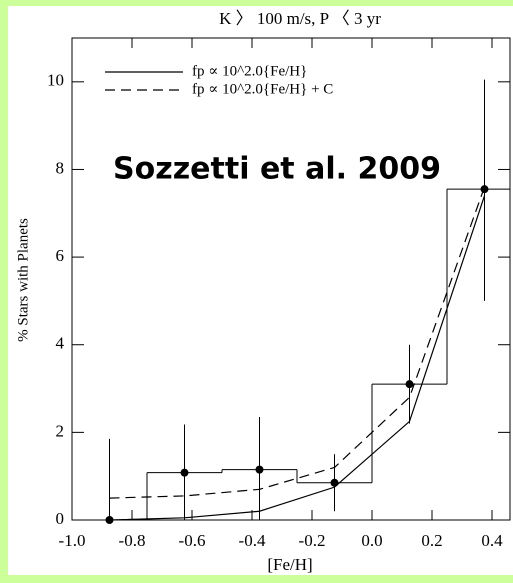 The height and width of the screenshot is (583, 513). What do you see at coordinates (492, 540) in the screenshot?
I see `x-tick-label: 0.4` at bounding box center [492, 540].